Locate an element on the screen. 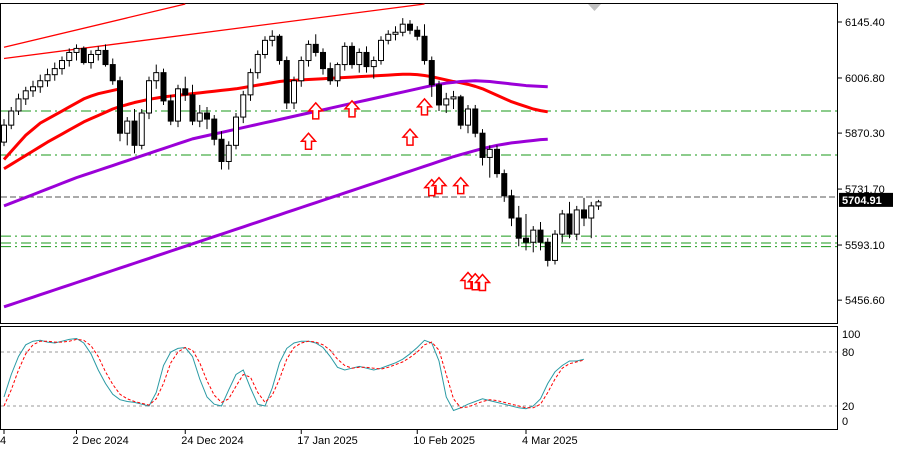  time-tick-label: 2 Dec 2024 is located at coordinates (101, 441).